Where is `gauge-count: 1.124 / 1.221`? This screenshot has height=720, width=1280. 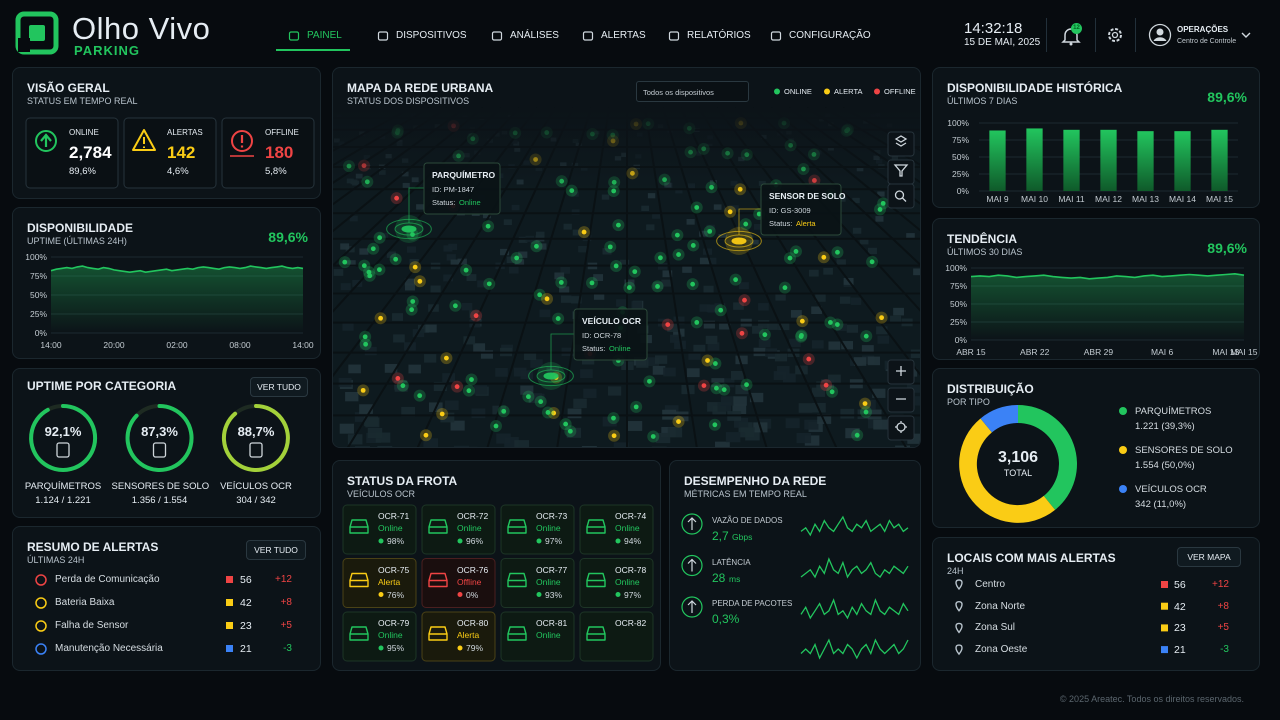 gauge-count: 1.124 / 1.221 is located at coordinates (63, 500).